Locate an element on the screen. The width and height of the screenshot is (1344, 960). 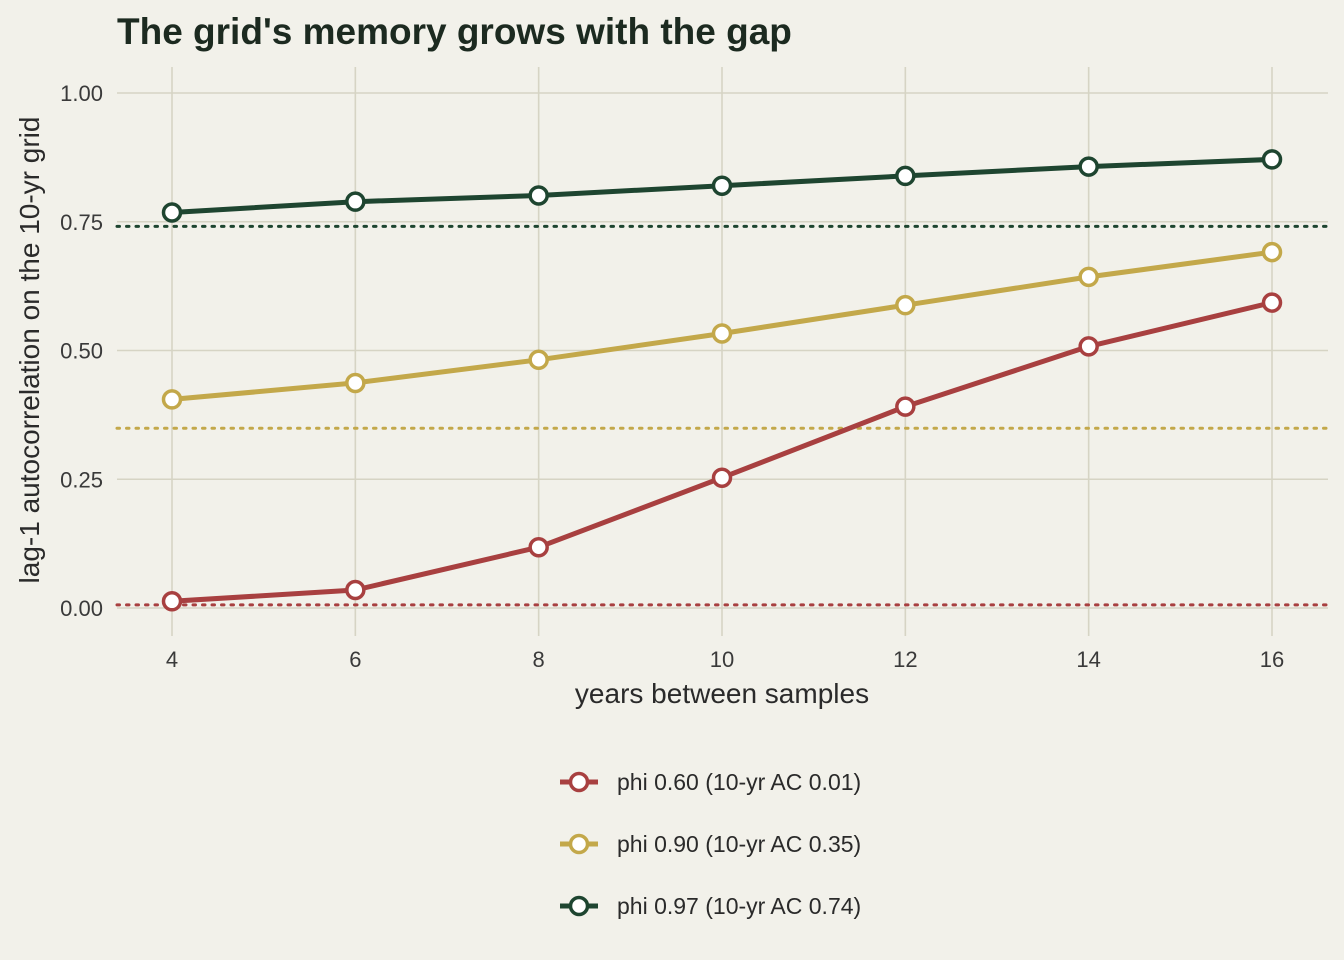
y-tick-label: 0.25 is located at coordinates (81, 479).